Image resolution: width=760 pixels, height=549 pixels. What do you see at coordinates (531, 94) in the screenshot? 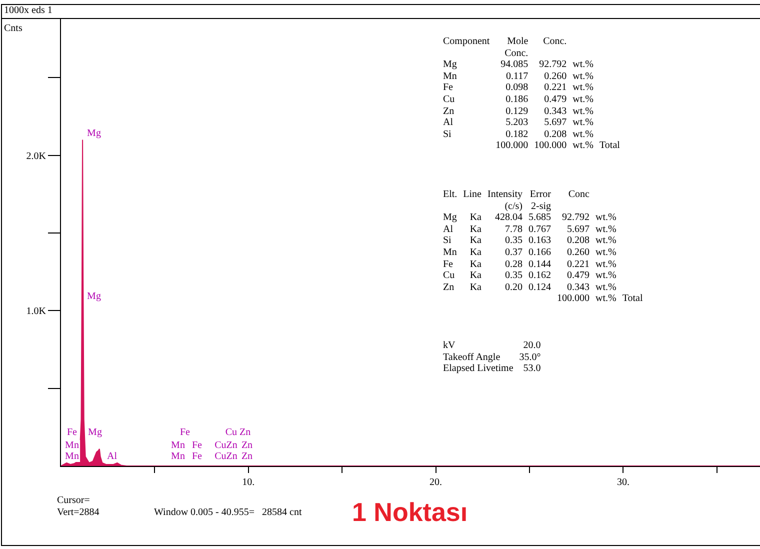
I see `text: Component Mole Conc. Conc. Mg 94.085 92.792 wt.% Mn 0.117 0.260 wt.% Fe 0.098 0.221 wt.% Cu 0.186 0.479 wt.% Zn 0.129 0.343 wt.% Al 5.203 5.697 wt.% Si 0.182 0.208 wt.% 100.000 100.000 wt.% Total` at bounding box center [531, 94].